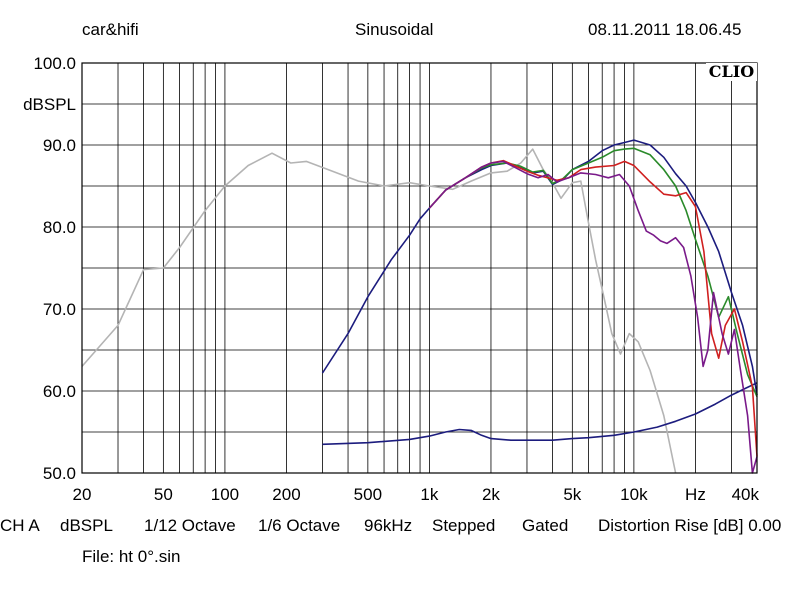  What do you see at coordinates (388, 525) in the screenshot?
I see `sample-rate-label: 96kHz` at bounding box center [388, 525].